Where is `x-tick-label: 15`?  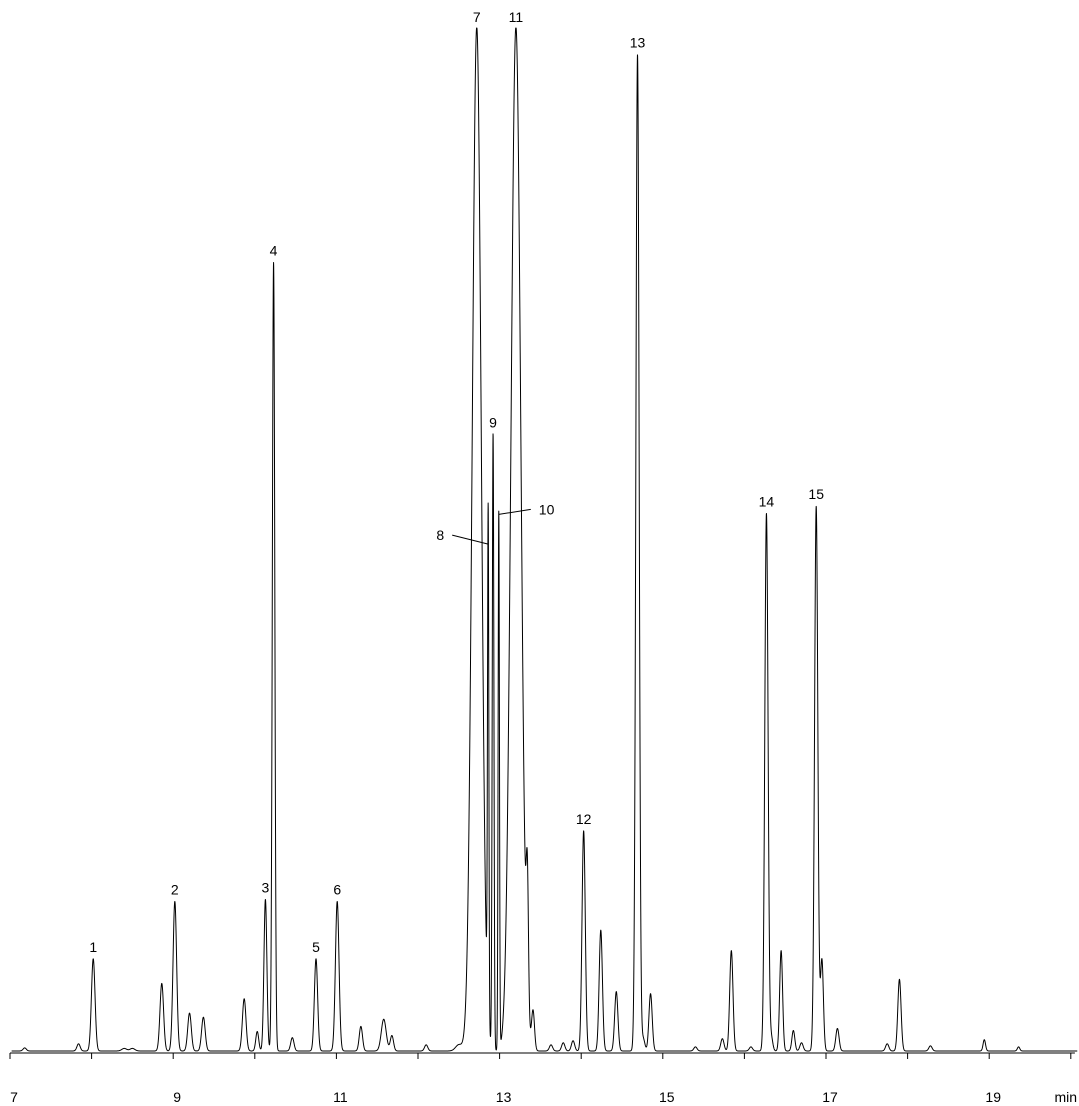 x-tick-label: 15 is located at coordinates (667, 1097).